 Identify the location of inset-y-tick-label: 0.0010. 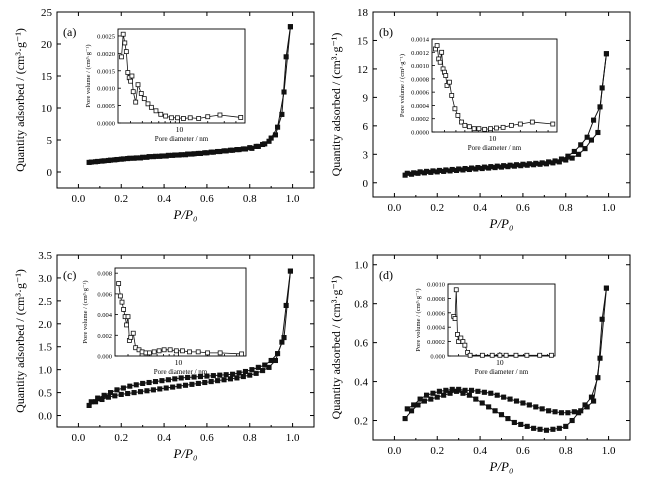
(436, 285).